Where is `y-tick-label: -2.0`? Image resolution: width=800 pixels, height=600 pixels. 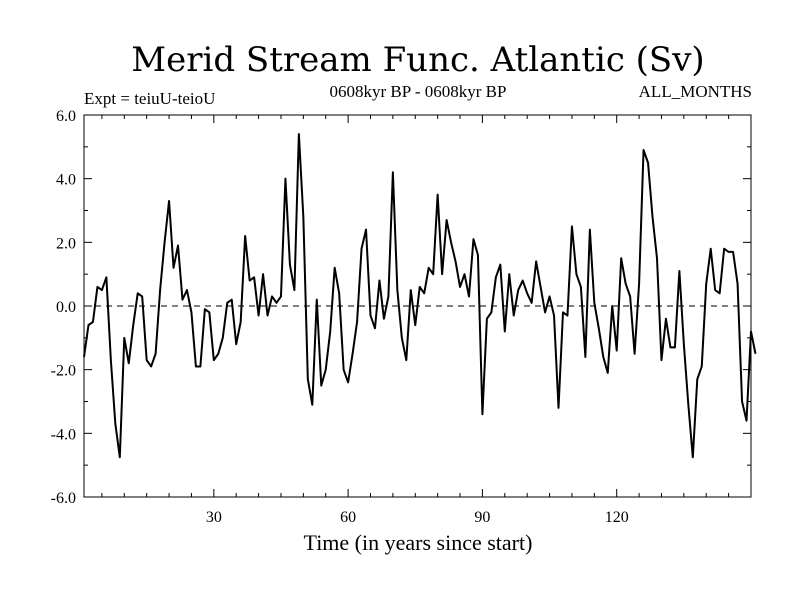 y-tick-label: -2.0 is located at coordinates (63, 371).